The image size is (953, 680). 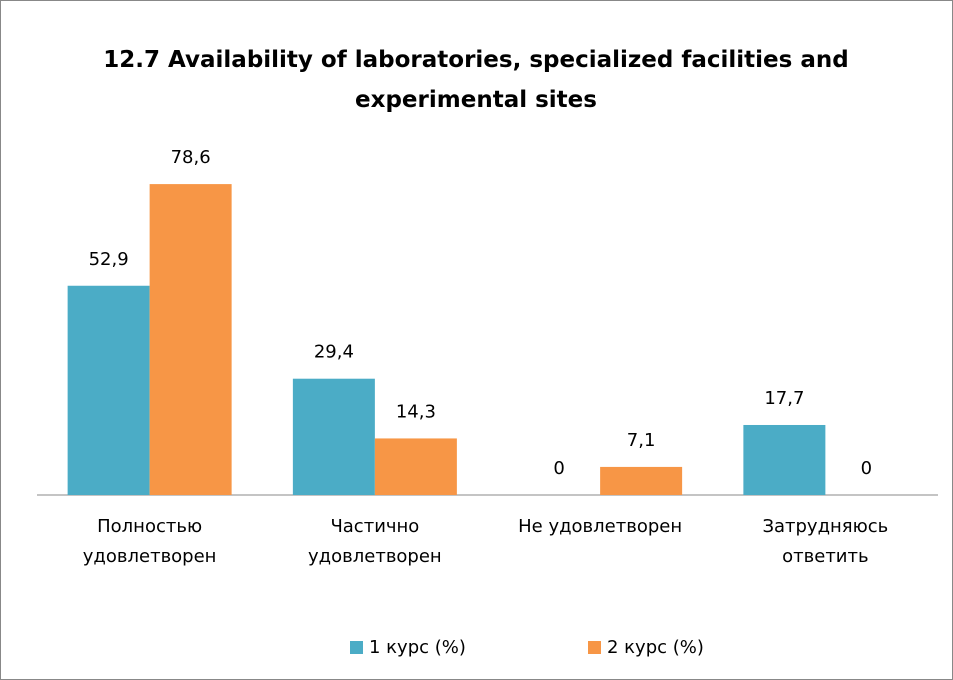 I want to click on x-tick-label: Не удовлетворен, so click(x=600, y=526).